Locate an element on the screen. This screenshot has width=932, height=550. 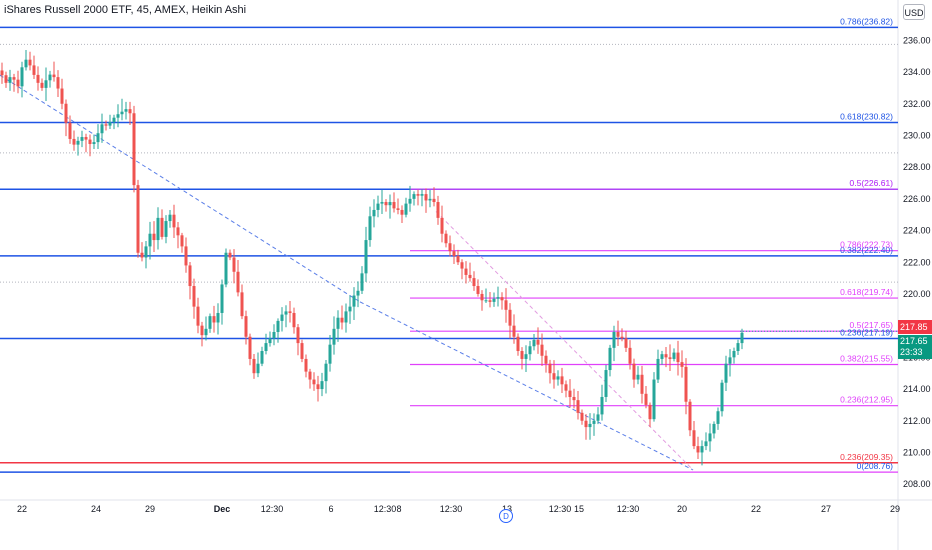
dividend-event-marker: D is located at coordinates (506, 516).